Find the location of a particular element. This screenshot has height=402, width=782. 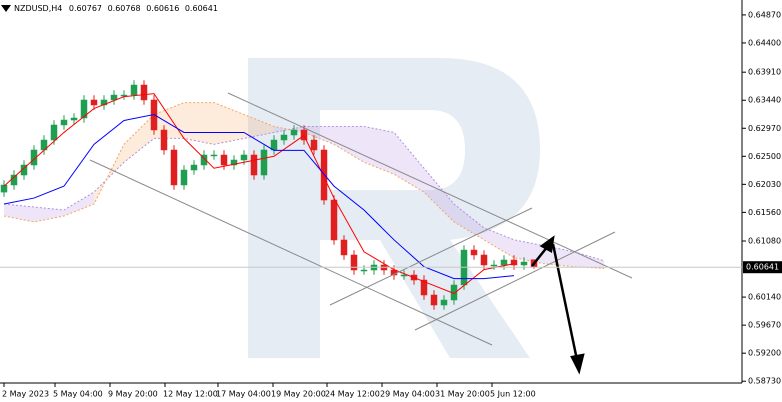

y-tick-label: 0.64400 is located at coordinates (764, 42).